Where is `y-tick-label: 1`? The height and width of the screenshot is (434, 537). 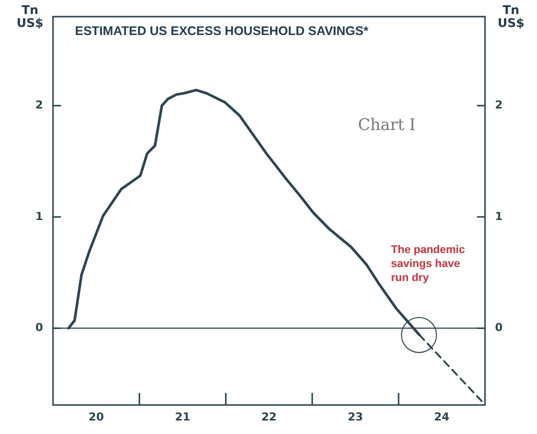
y-tick-label: 1 is located at coordinates (39, 216).